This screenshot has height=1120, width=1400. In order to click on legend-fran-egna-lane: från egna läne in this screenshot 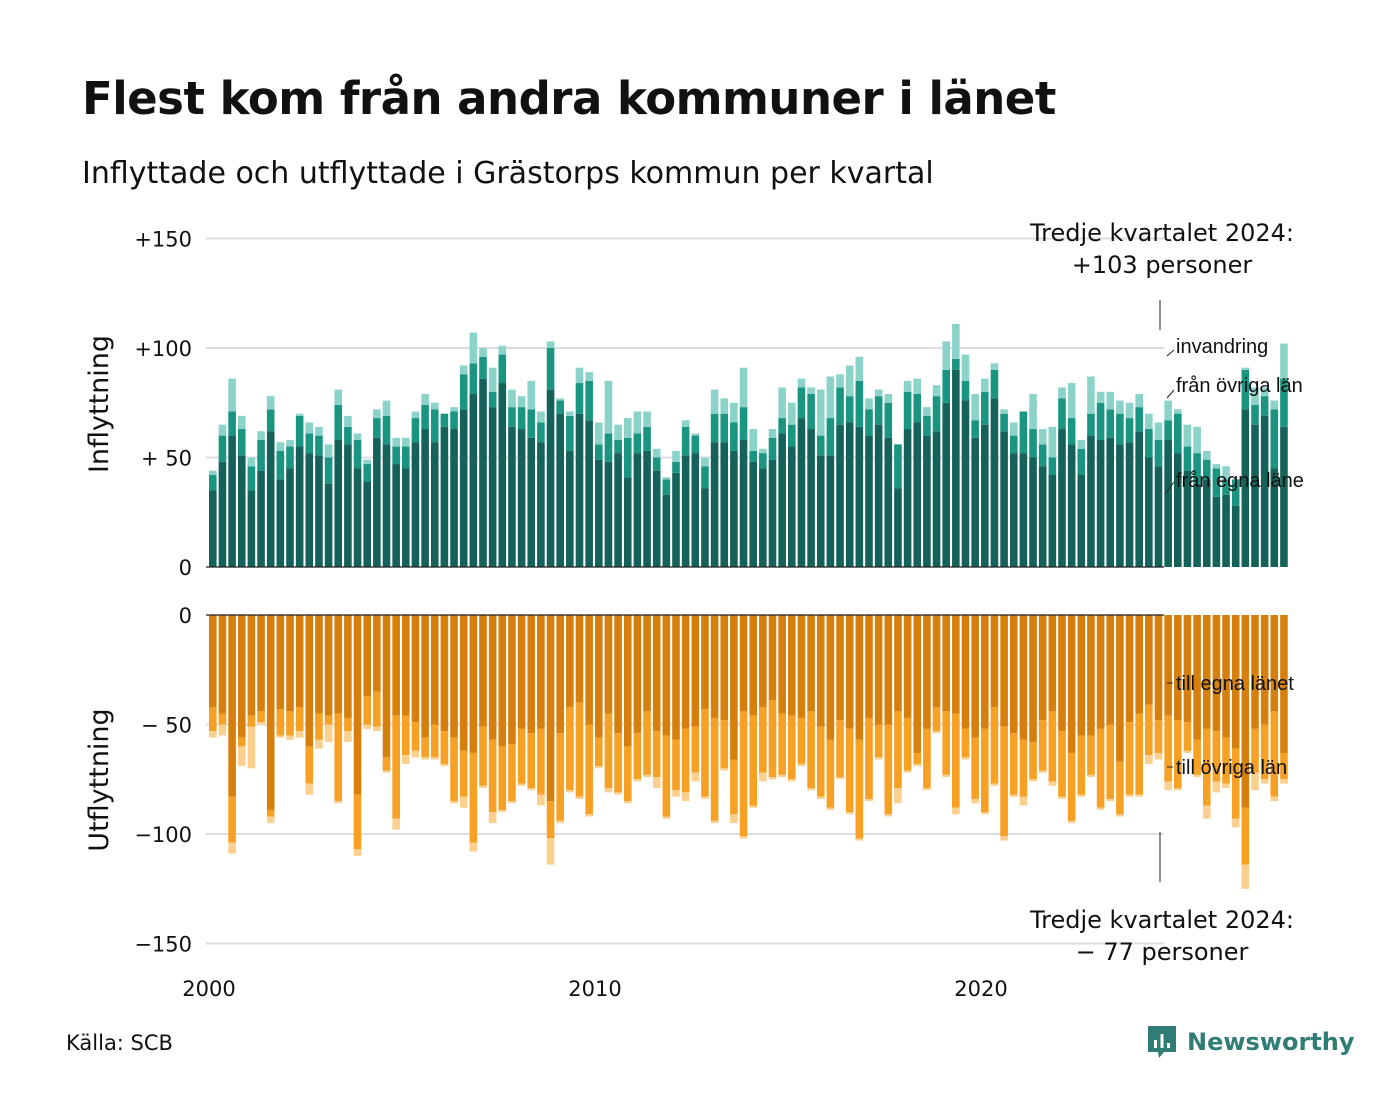, I will do `click(1240, 481)`.